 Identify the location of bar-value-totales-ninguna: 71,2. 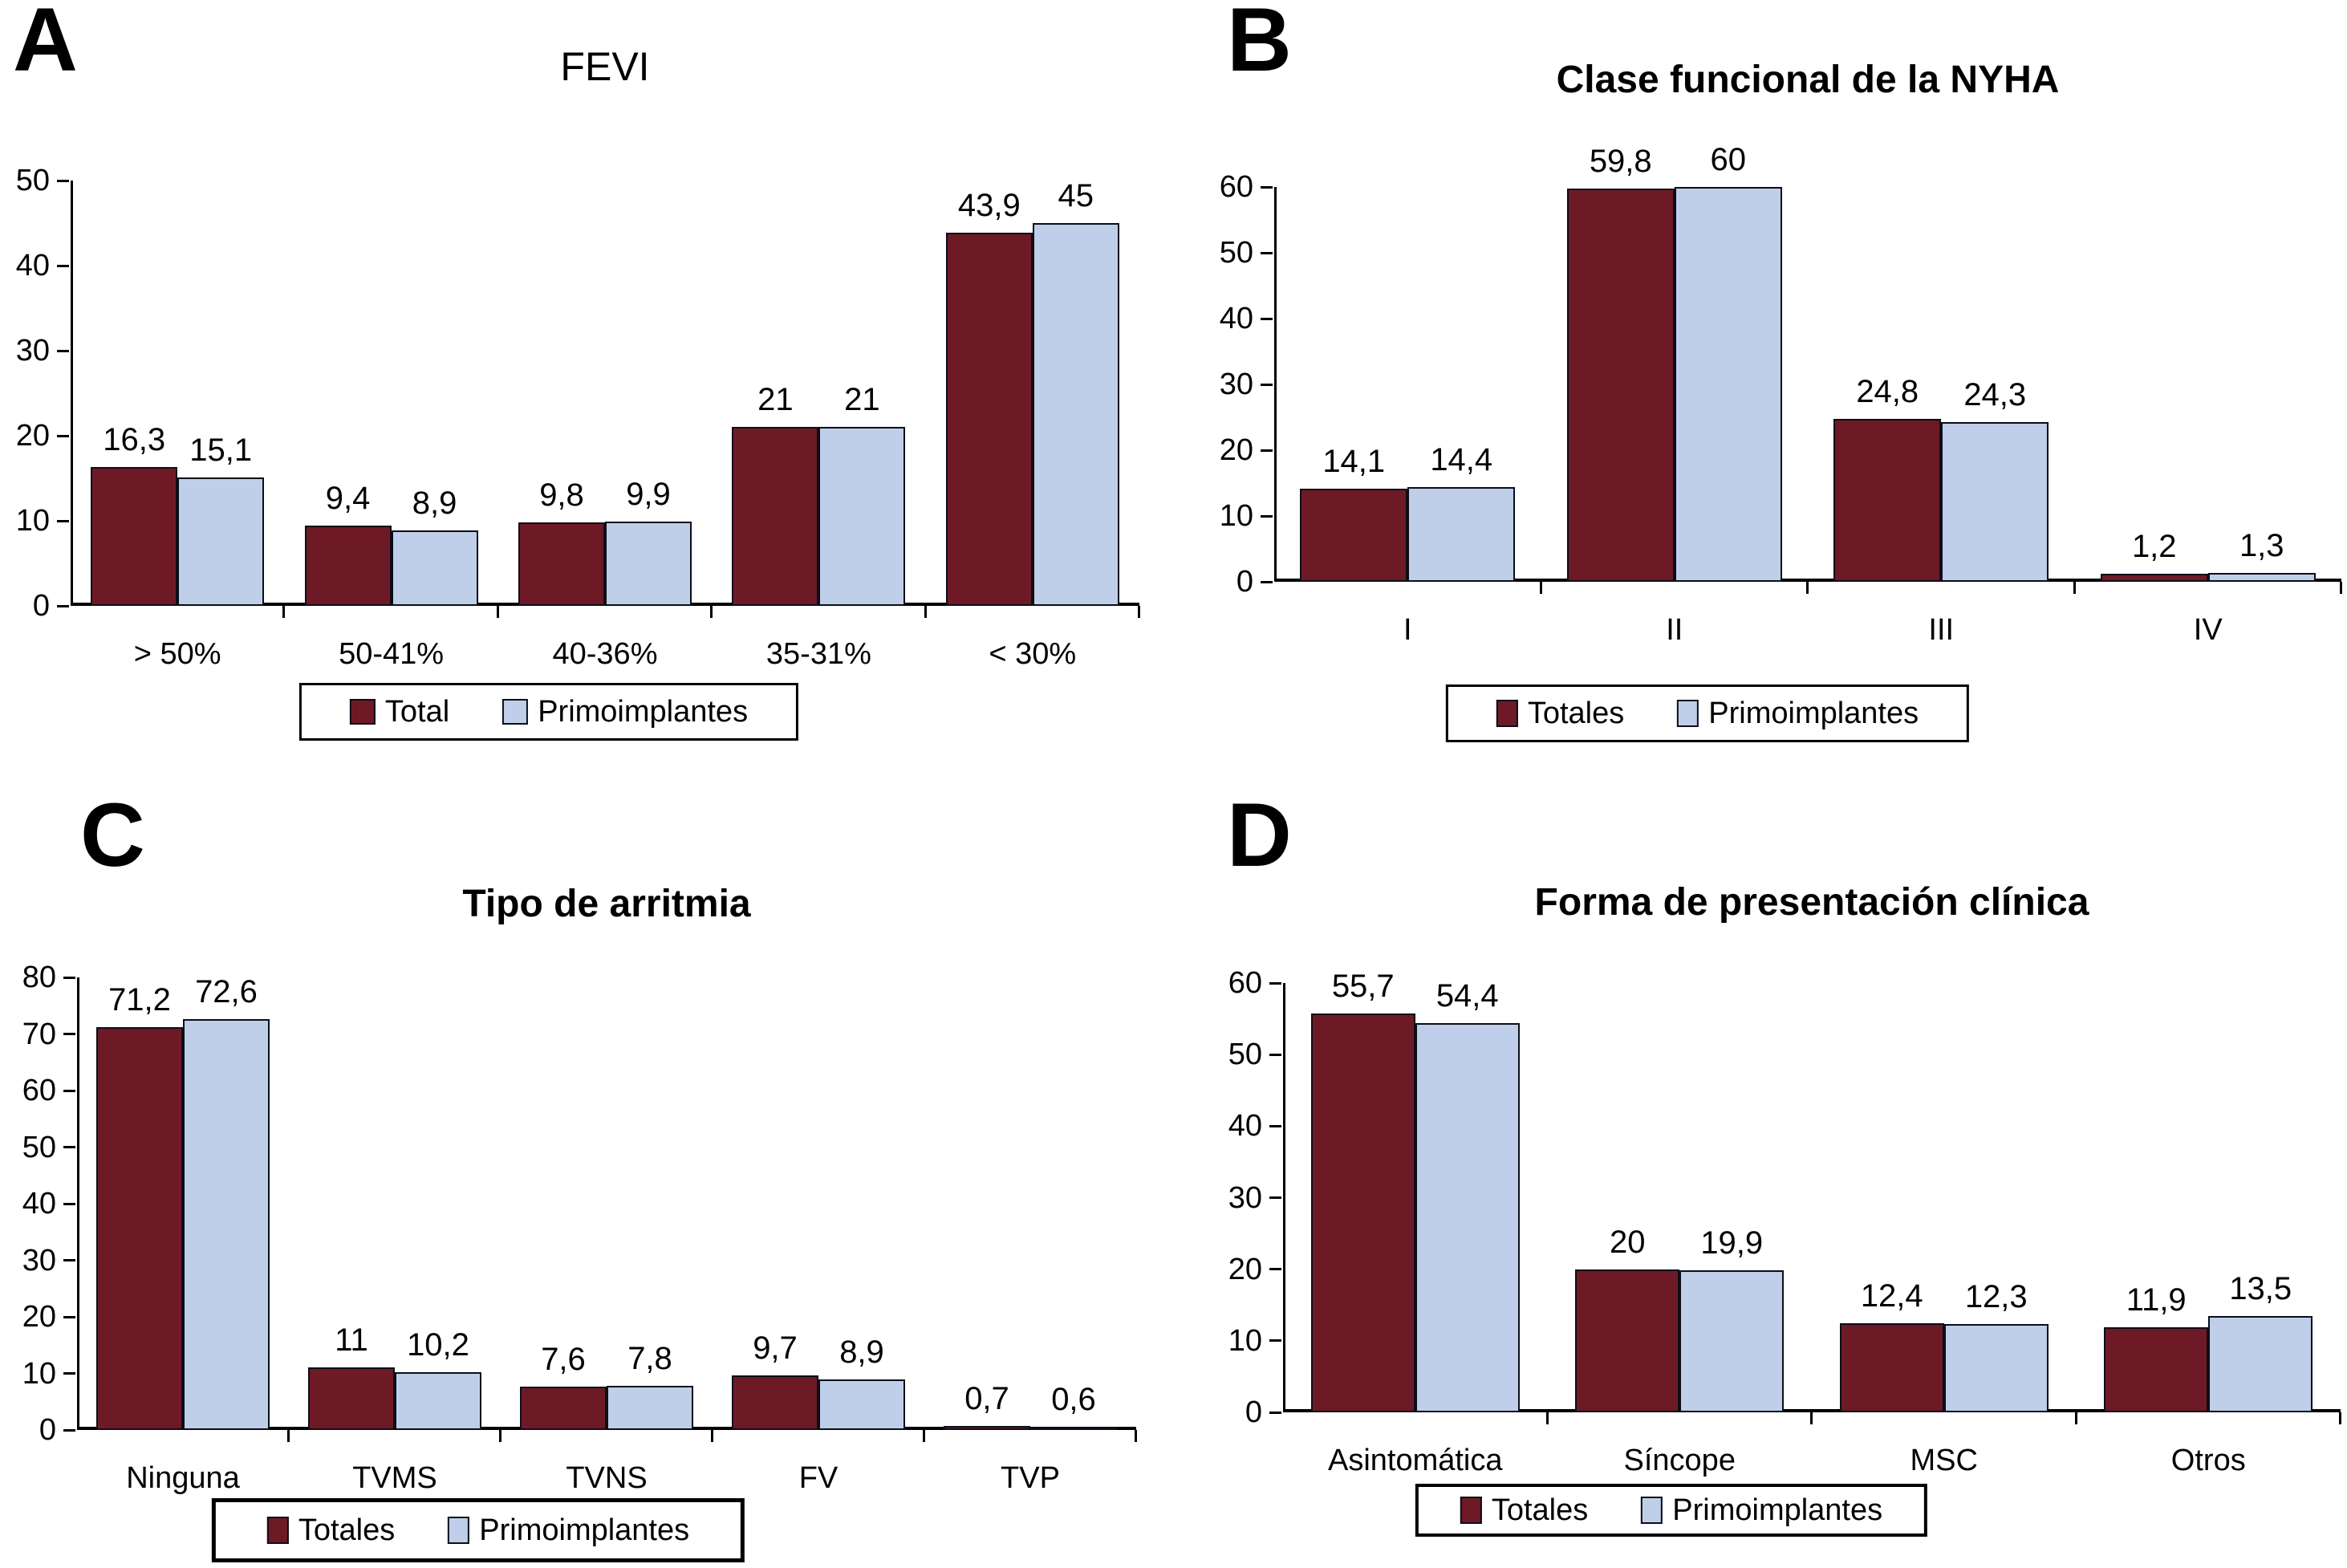
(139, 1000).